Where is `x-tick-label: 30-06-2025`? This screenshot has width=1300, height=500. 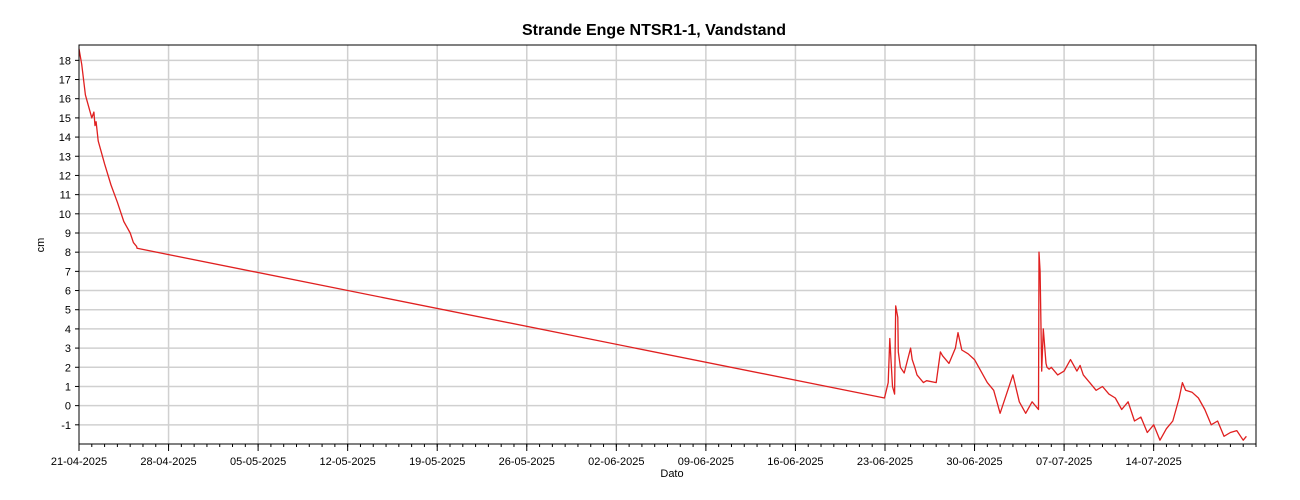
x-tick-label: 30-06-2025 is located at coordinates (974, 462).